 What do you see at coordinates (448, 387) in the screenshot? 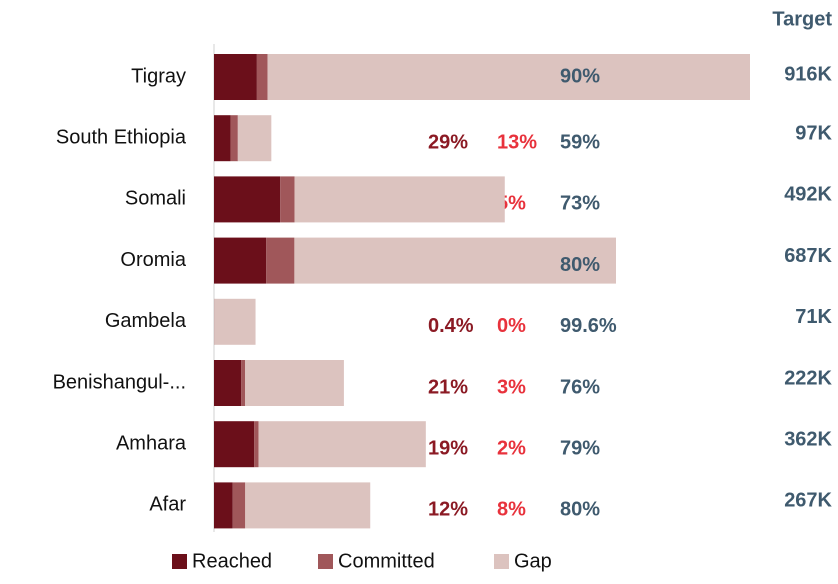
I see `value-label: 21%` at bounding box center [448, 387].